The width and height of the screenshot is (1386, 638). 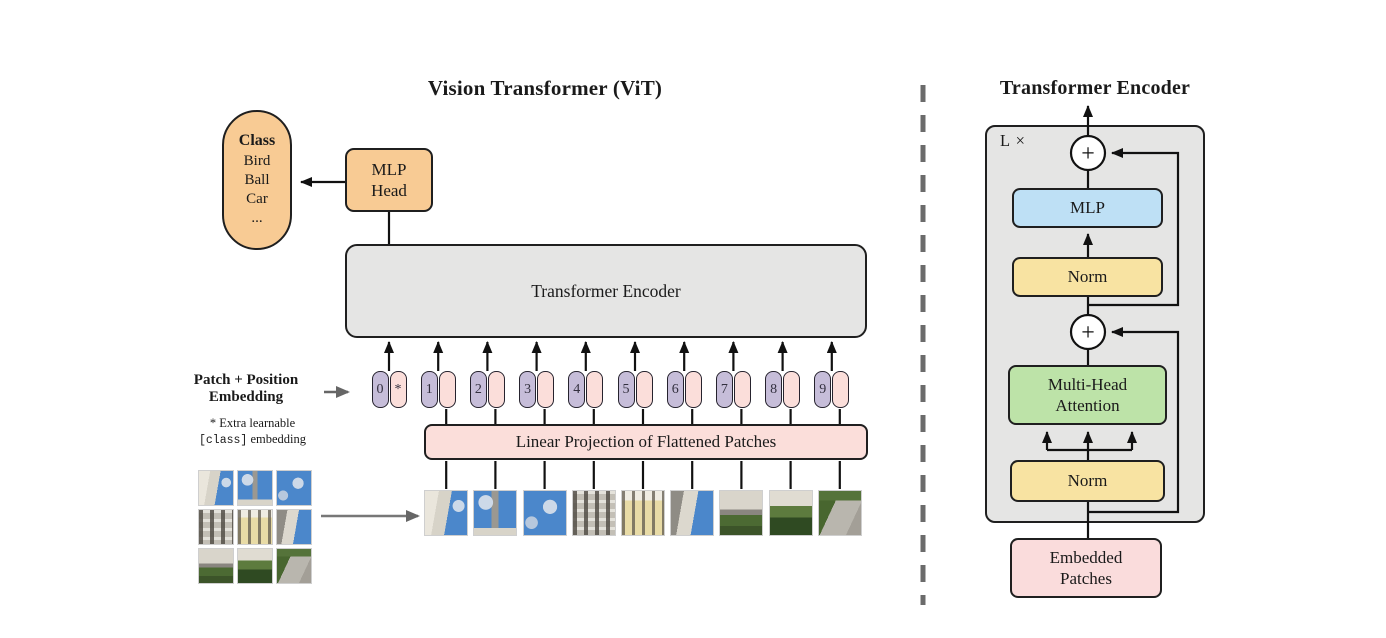 I want to click on image-patch-facade-yellow, so click(x=643, y=513).